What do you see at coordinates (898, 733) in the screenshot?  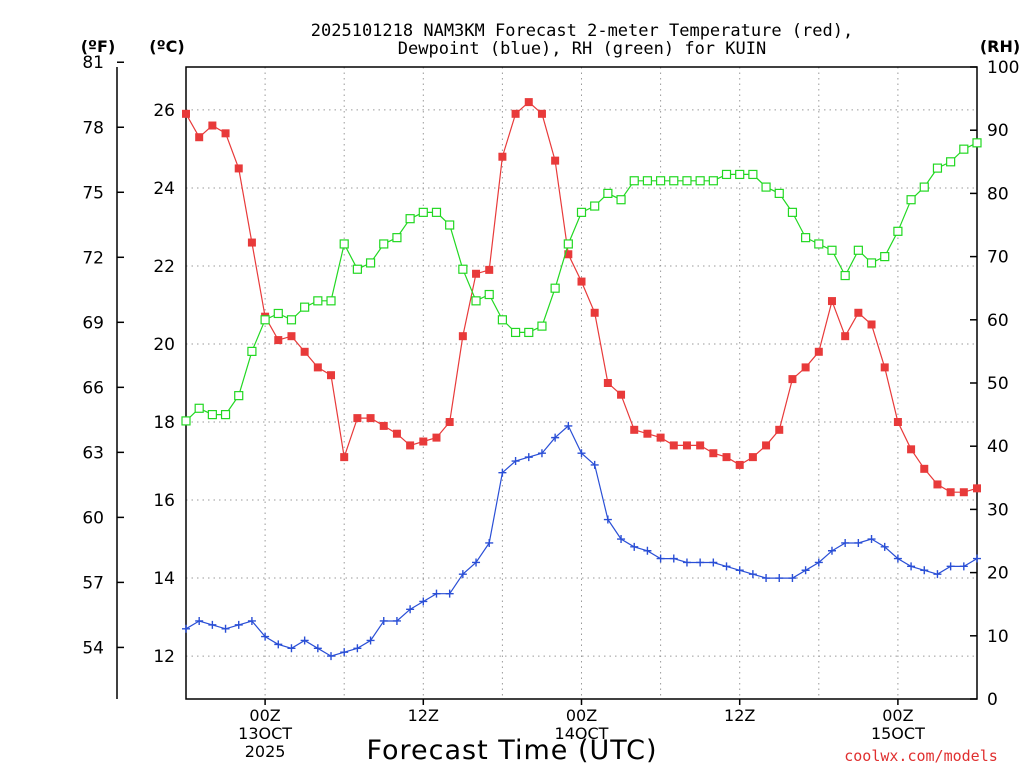 I see `x-tick-label: 15OCT` at bounding box center [898, 733].